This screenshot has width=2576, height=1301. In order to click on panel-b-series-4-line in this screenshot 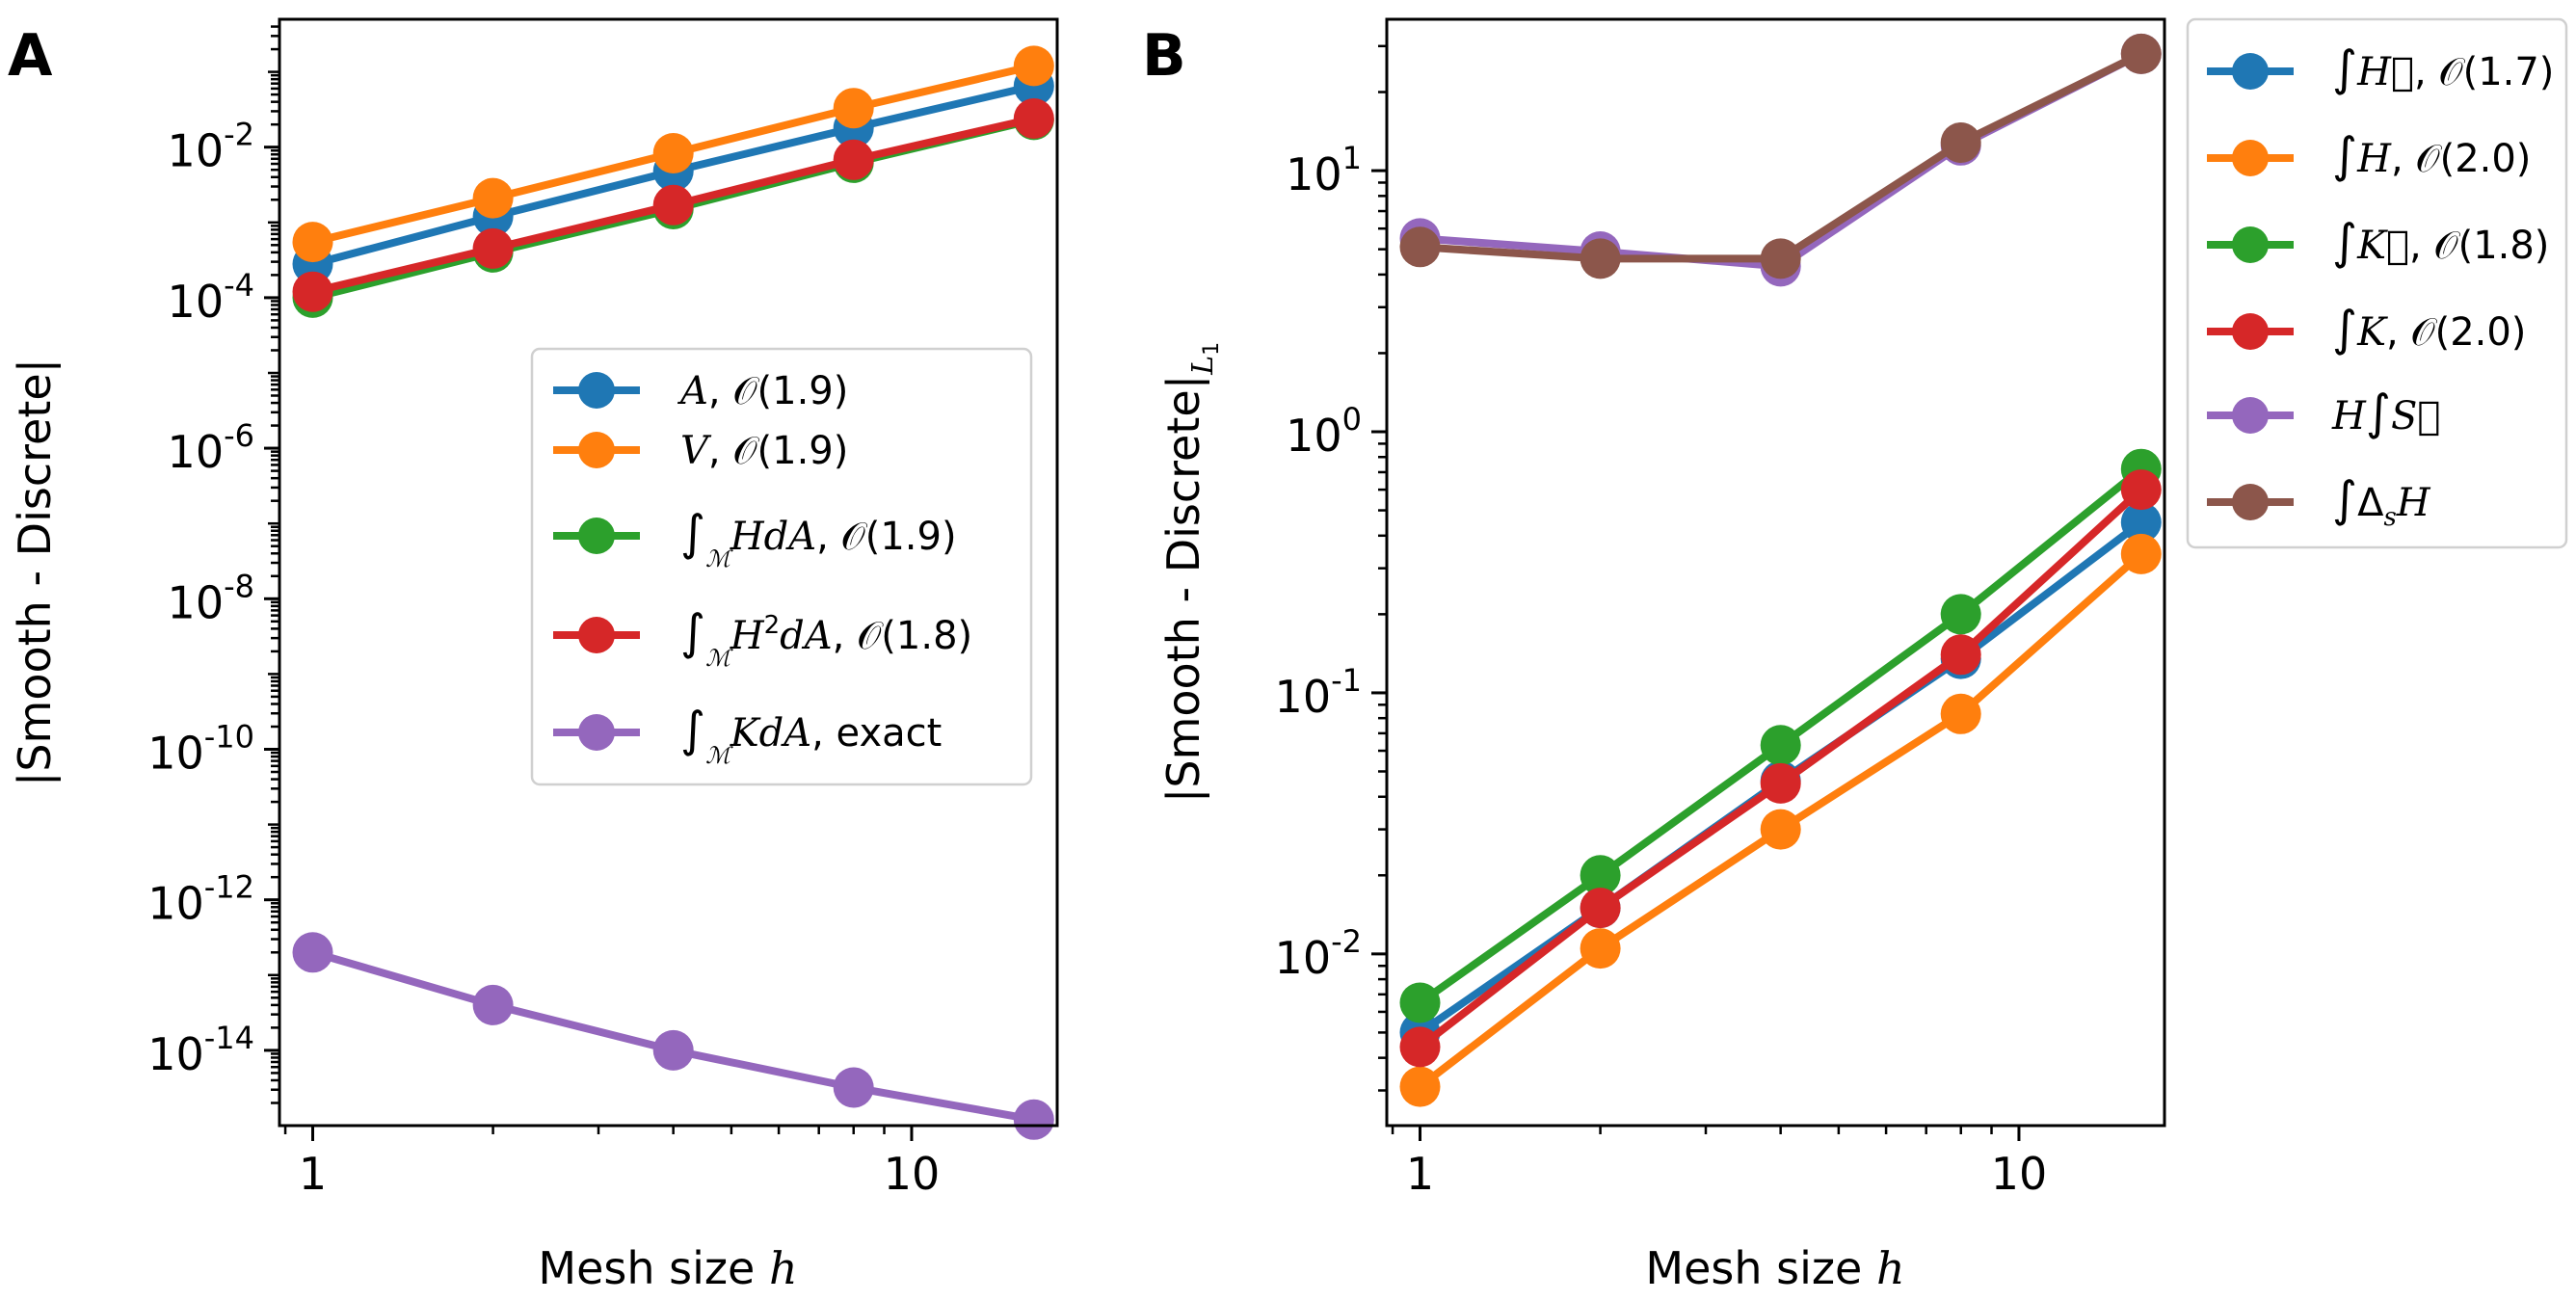, I will do `click(1781, 160)`.